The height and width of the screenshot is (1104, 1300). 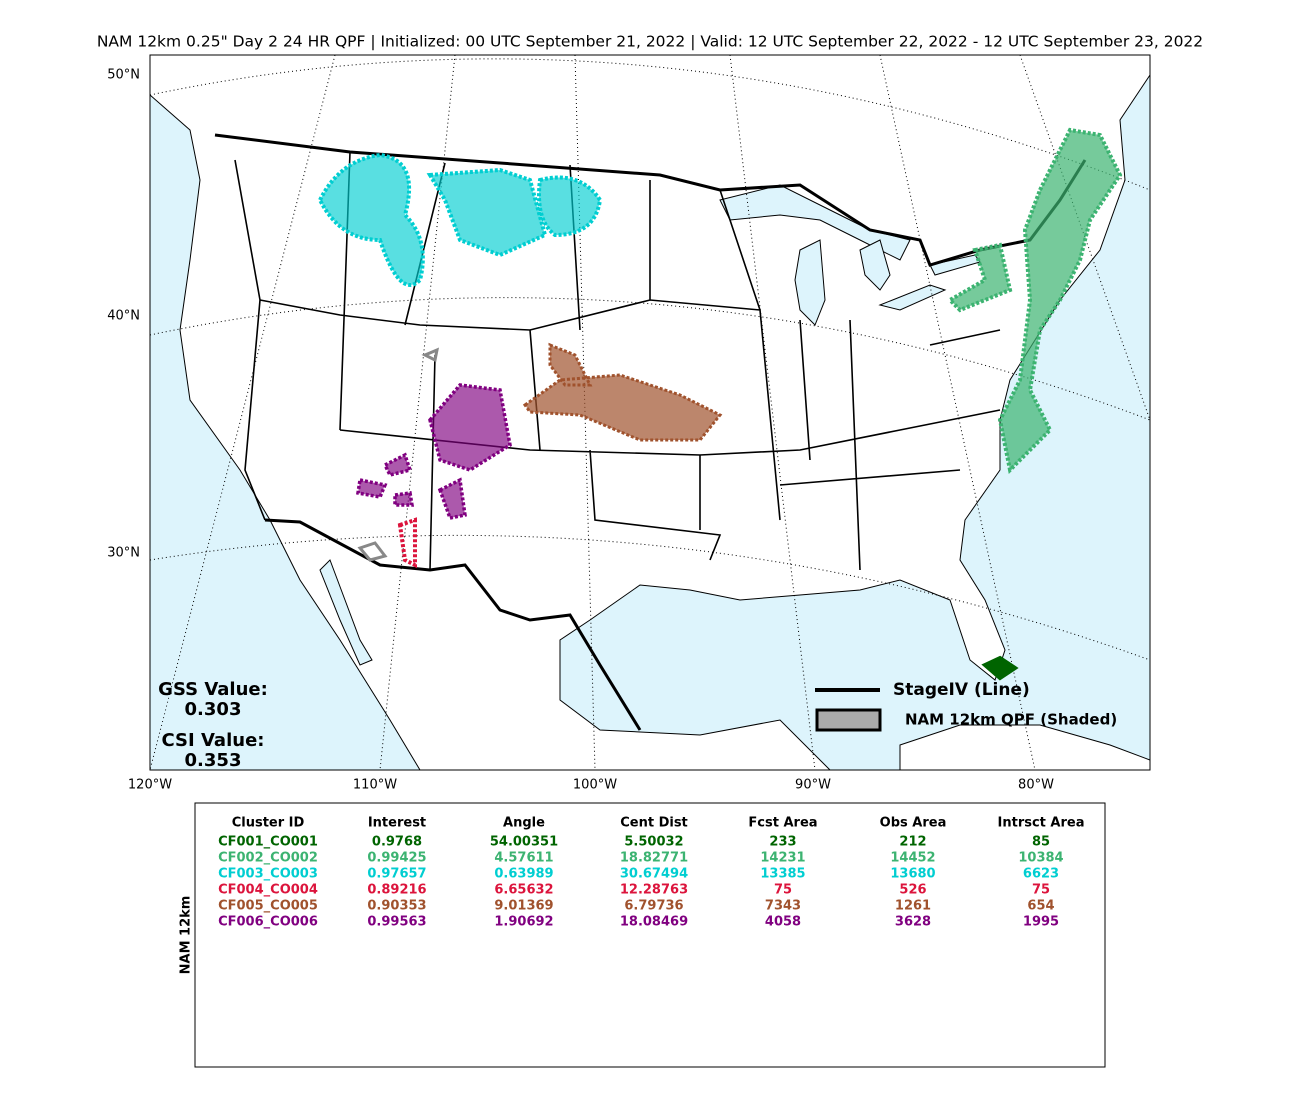 I want to click on table-cell: CF006_CO006, so click(x=268, y=922).